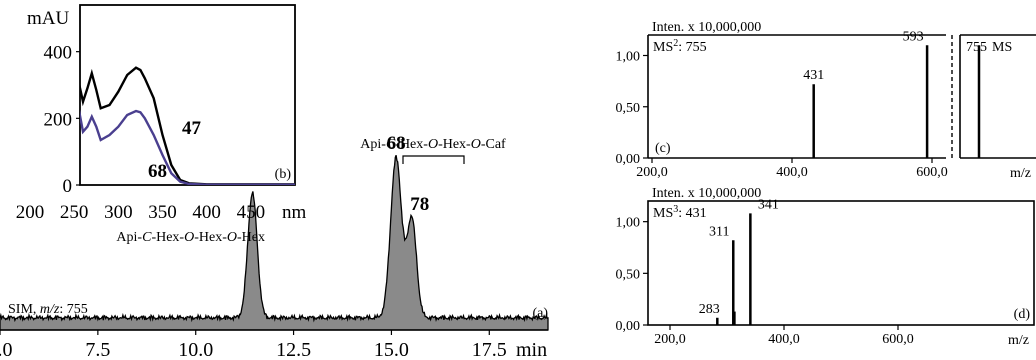  I want to click on chromatogram-x-tick-label: 10.0, so click(195, 349).